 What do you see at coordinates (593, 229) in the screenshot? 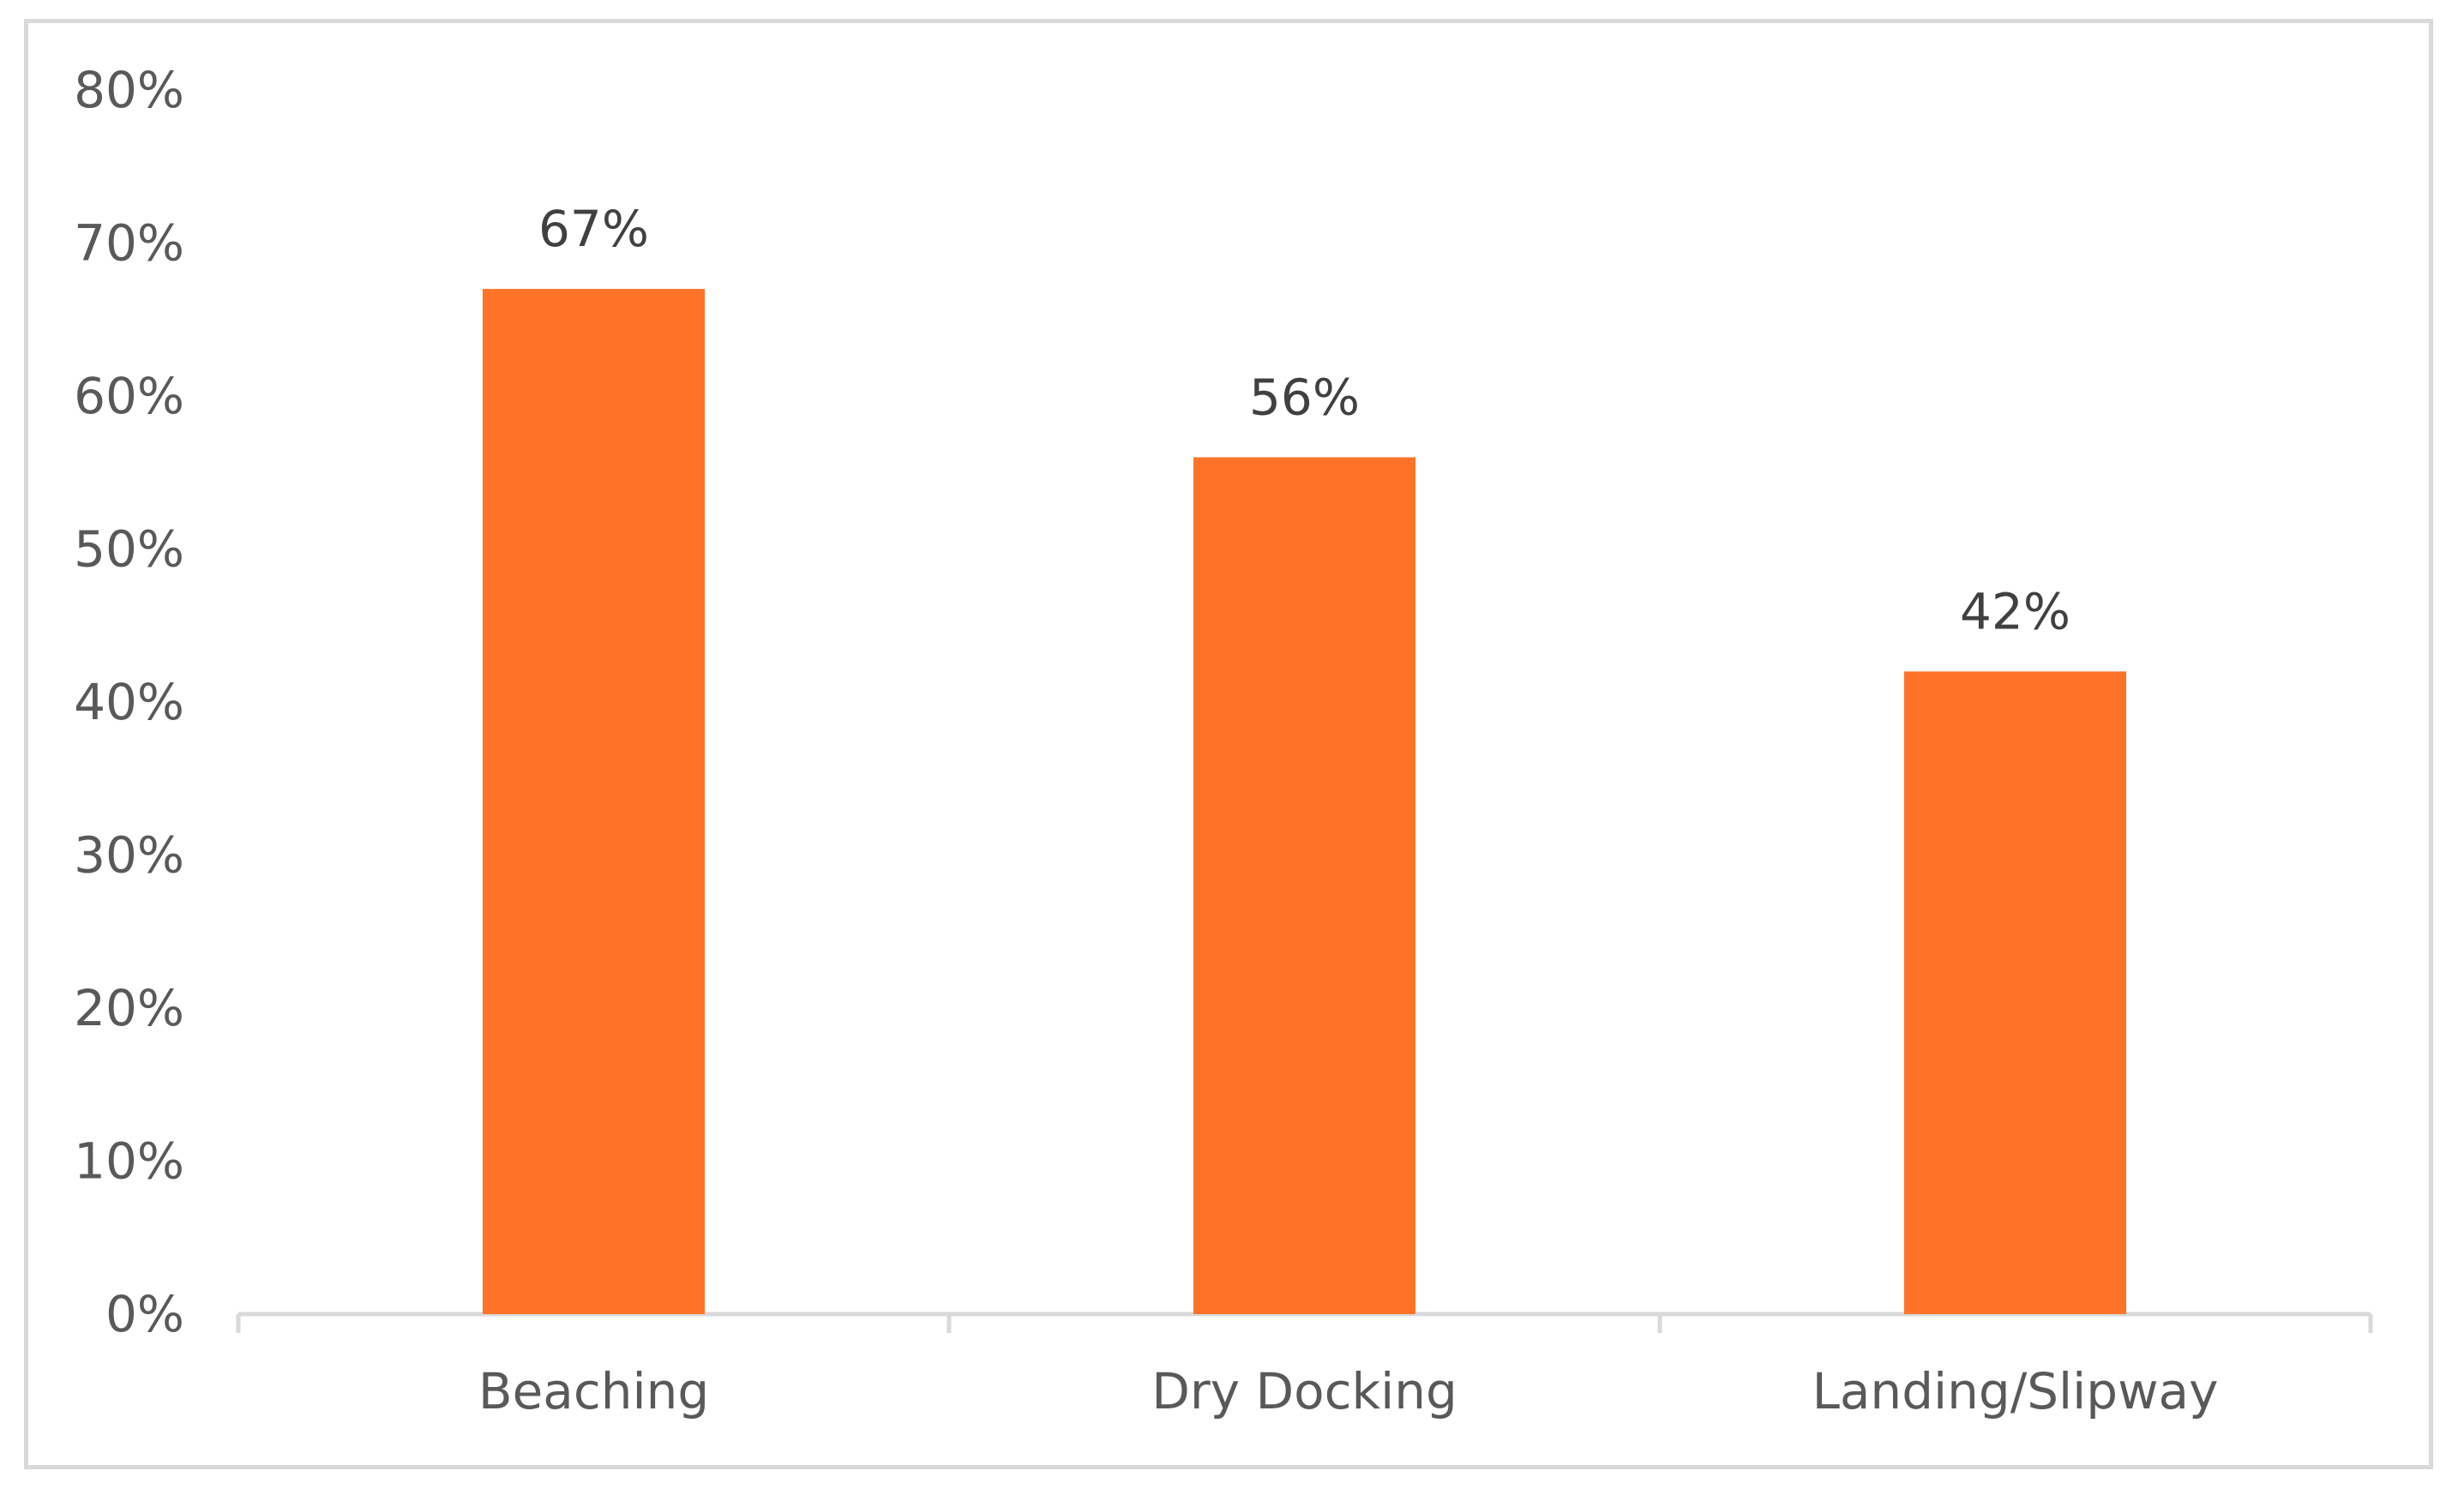
I see `data-label: 67%` at bounding box center [593, 229].